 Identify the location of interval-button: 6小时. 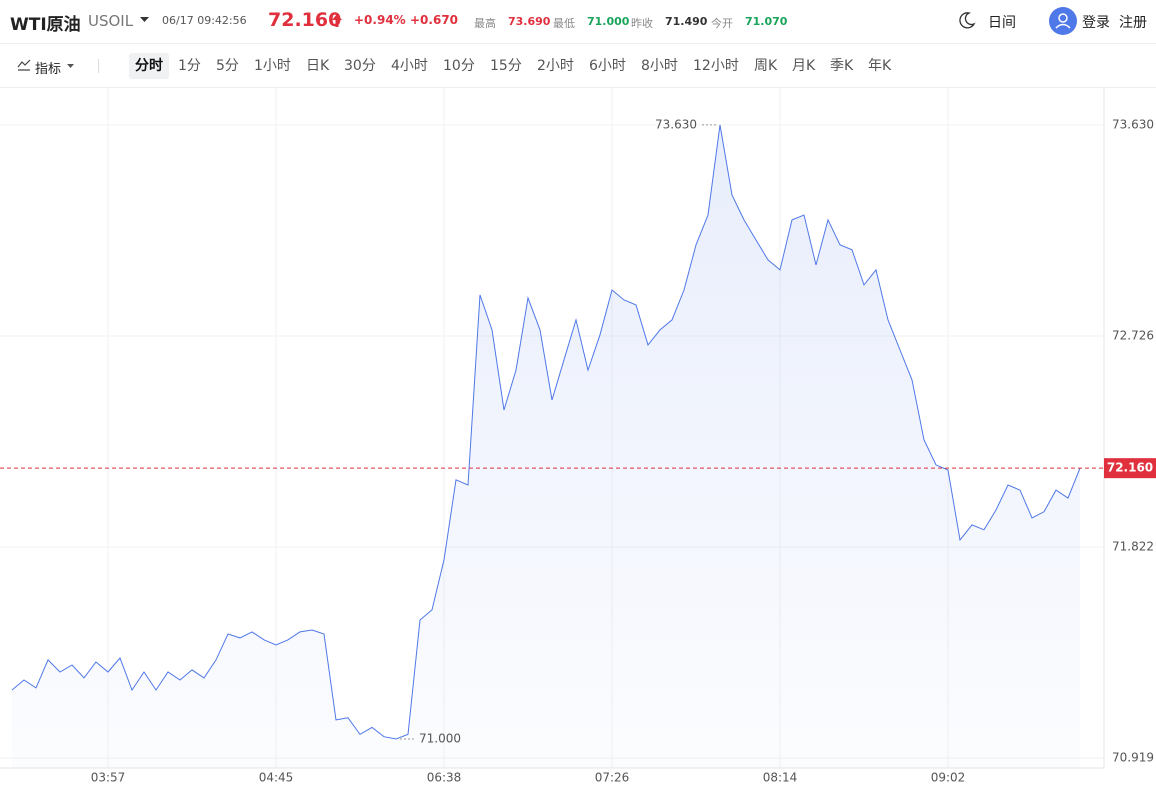
(607, 66).